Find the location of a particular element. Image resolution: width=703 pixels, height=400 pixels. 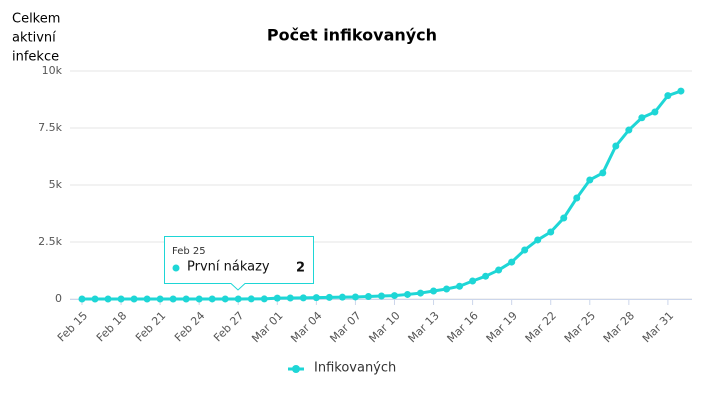

y-tick-label: 10k is located at coordinates (52, 70).